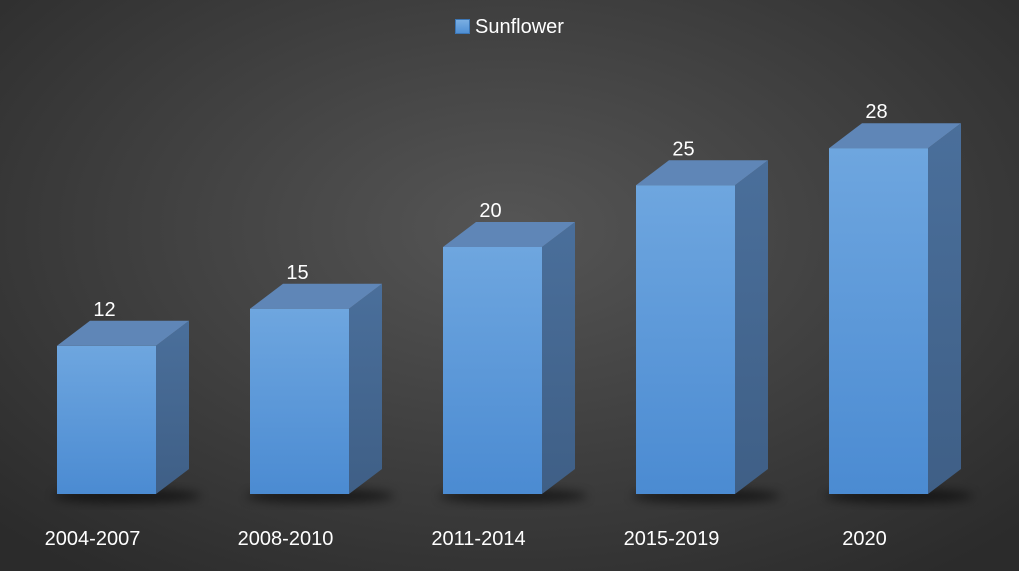  Describe the element at coordinates (478, 539) in the screenshot. I see `x-tick-label: 2011-2014` at that location.